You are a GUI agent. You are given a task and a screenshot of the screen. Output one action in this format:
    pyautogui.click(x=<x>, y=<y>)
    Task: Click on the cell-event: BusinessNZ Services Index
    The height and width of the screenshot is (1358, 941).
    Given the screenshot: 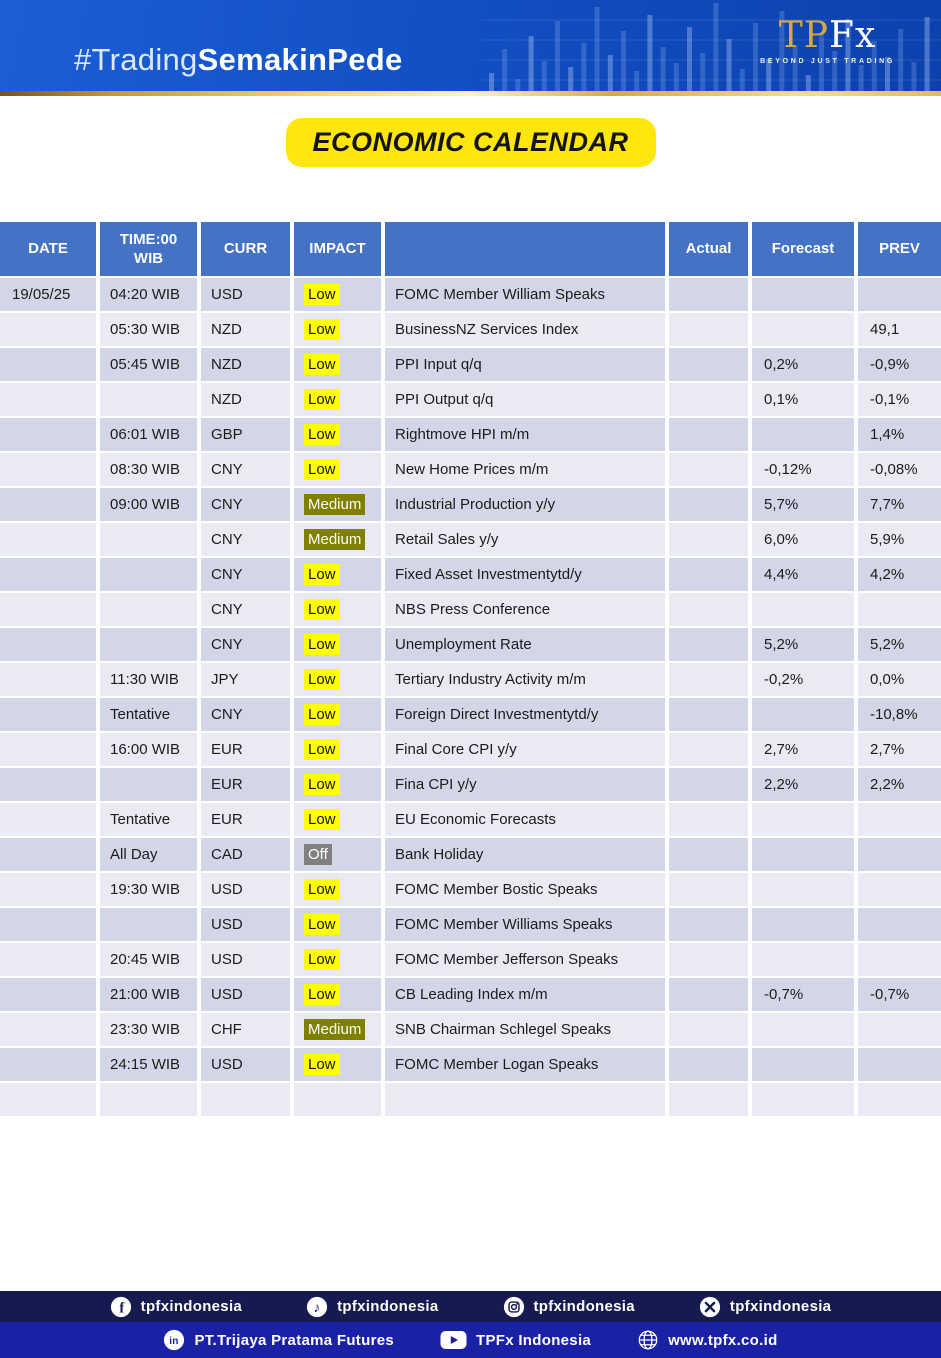 What is the action you would take?
    pyautogui.click(x=525, y=329)
    